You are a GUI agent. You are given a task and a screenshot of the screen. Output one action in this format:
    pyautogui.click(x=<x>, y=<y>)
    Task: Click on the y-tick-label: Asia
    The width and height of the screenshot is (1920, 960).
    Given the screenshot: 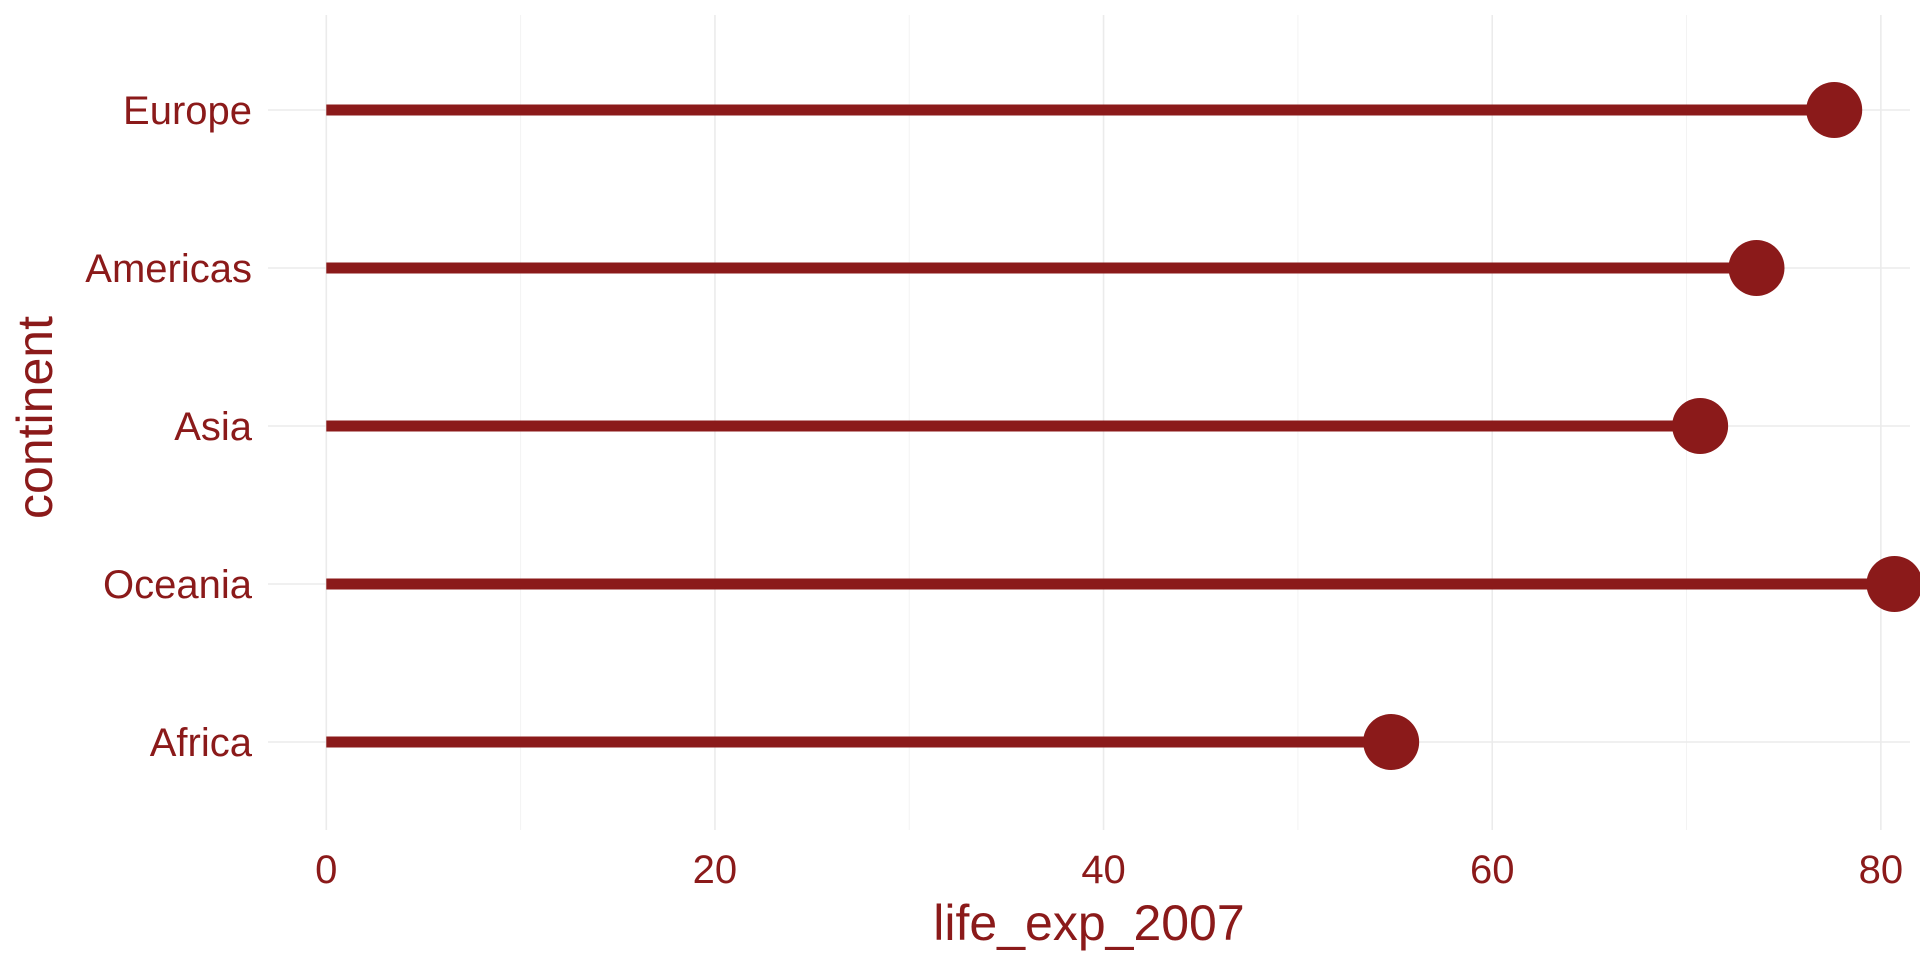 What is the action you would take?
    pyautogui.click(x=213, y=427)
    